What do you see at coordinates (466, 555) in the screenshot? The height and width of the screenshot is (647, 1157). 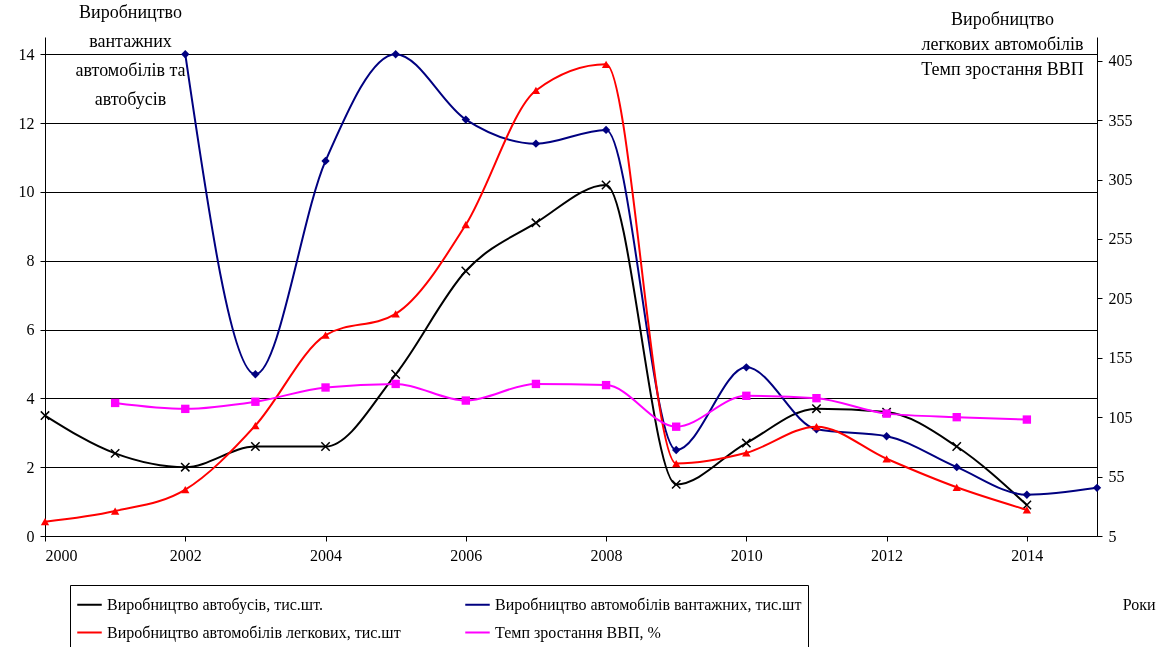 I see `x-tick-label: 2006` at bounding box center [466, 555].